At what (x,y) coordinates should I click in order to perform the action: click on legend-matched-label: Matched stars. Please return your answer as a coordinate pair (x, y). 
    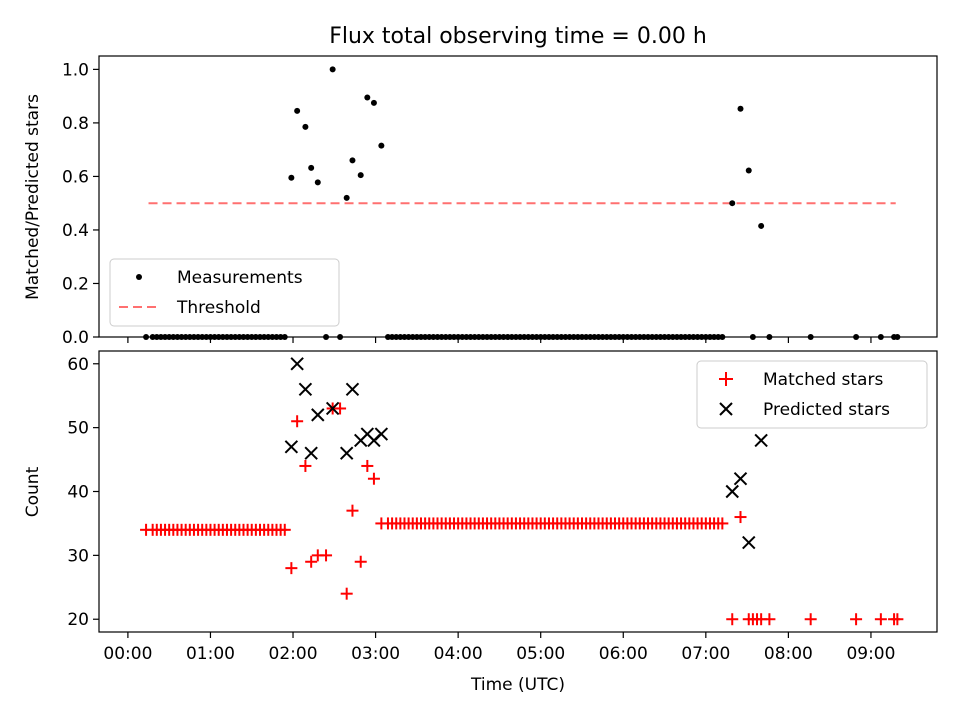
    Looking at the image, I should click on (823, 380).